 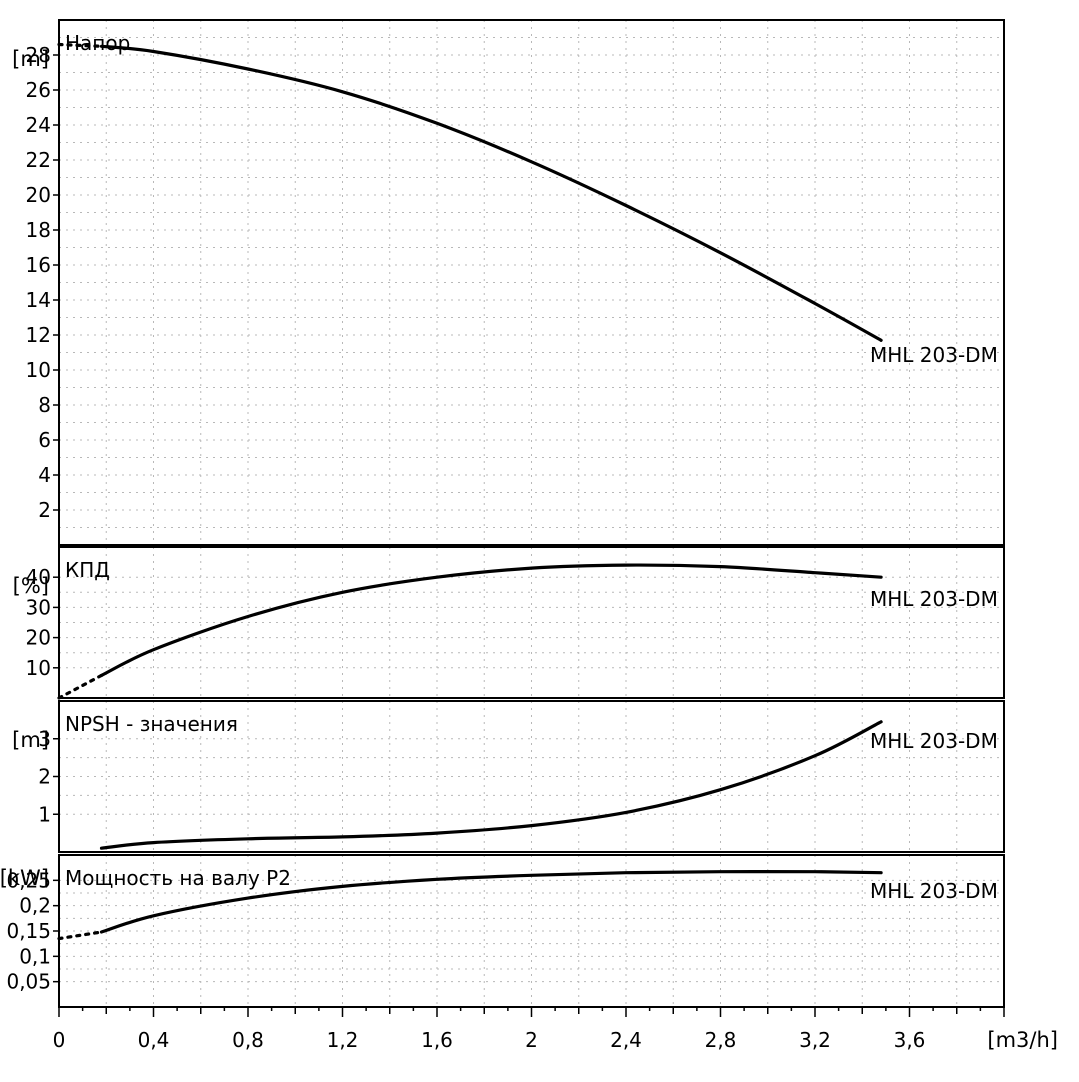 What do you see at coordinates (531, 1040) in the screenshot?
I see `x-tick-label: 2` at bounding box center [531, 1040].